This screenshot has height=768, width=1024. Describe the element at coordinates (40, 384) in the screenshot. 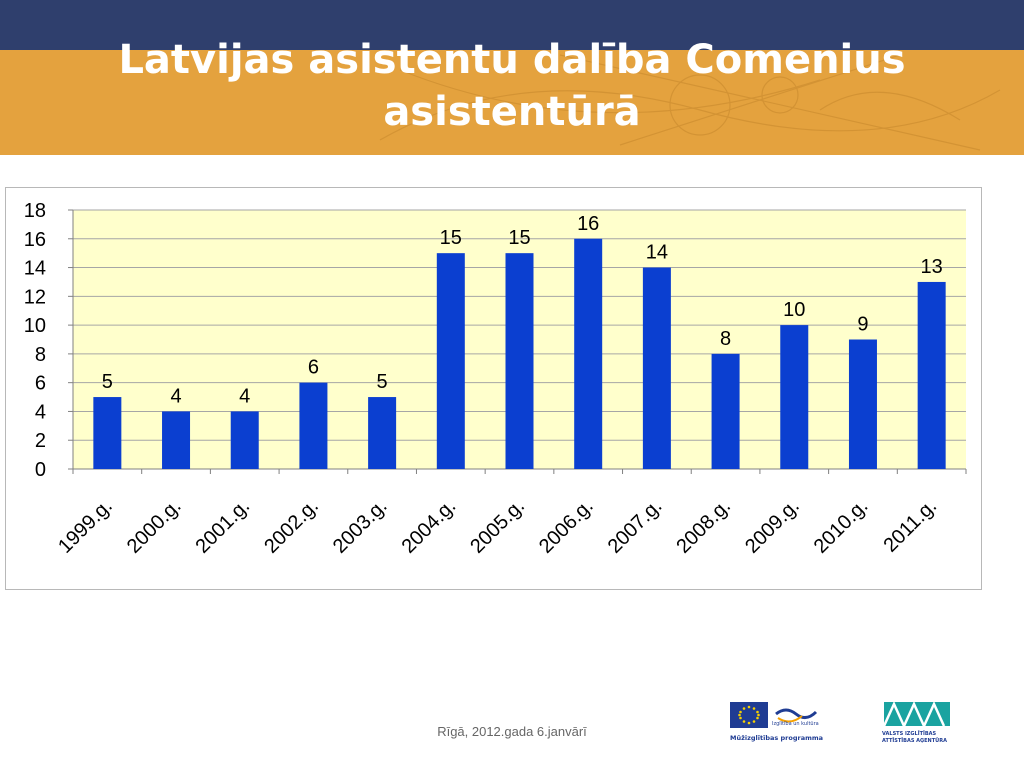

I see `y-tick-label: 6` at that location.